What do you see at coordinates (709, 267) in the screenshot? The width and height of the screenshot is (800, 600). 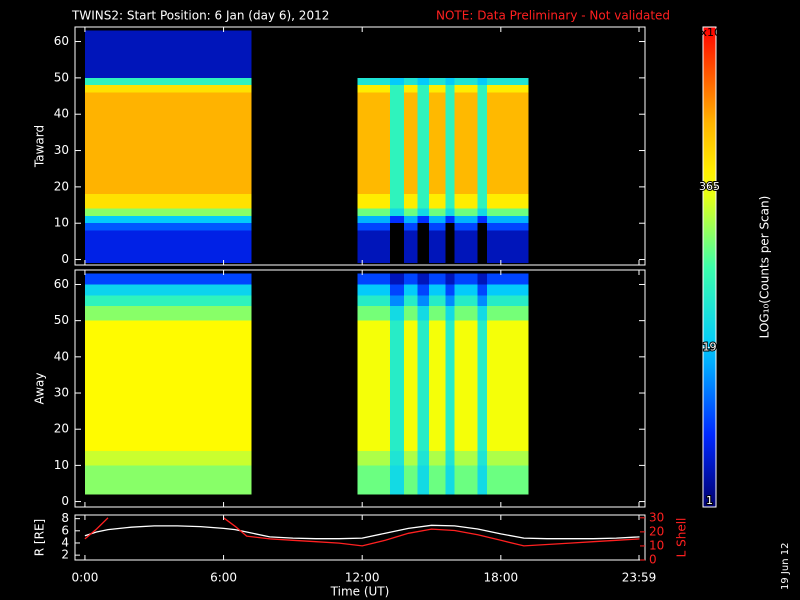 I see `colorbar` at bounding box center [709, 267].